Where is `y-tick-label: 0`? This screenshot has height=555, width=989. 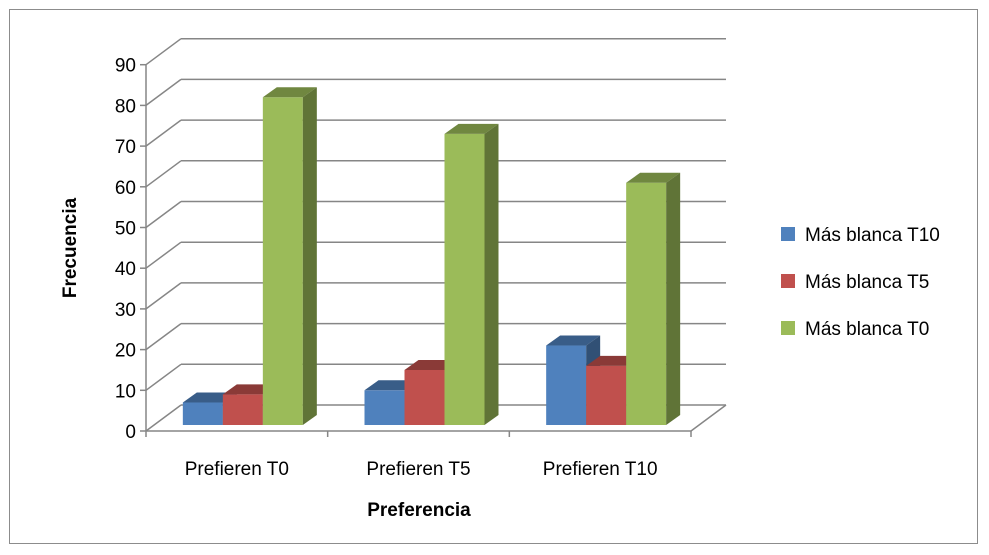
y-tick-label: 0 is located at coordinates (130, 432).